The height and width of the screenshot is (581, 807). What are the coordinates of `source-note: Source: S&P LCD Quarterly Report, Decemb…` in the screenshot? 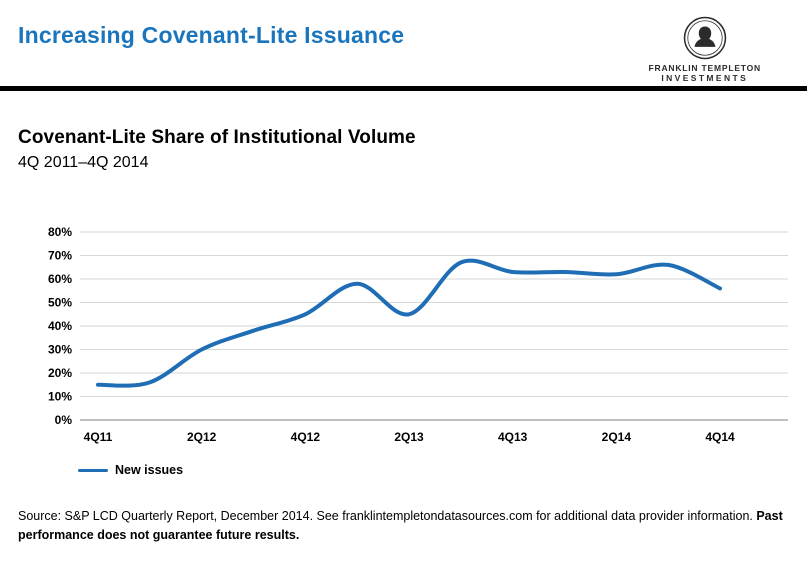 It's located at (403, 526).